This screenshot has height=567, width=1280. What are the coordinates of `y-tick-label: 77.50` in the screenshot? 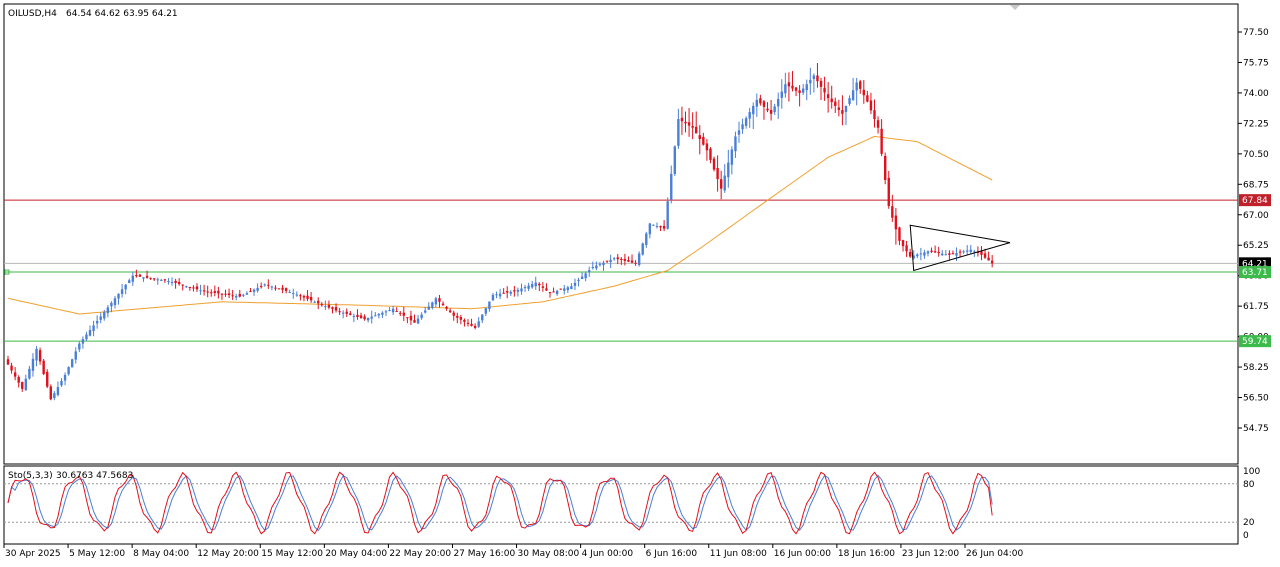 It's located at (1256, 33).